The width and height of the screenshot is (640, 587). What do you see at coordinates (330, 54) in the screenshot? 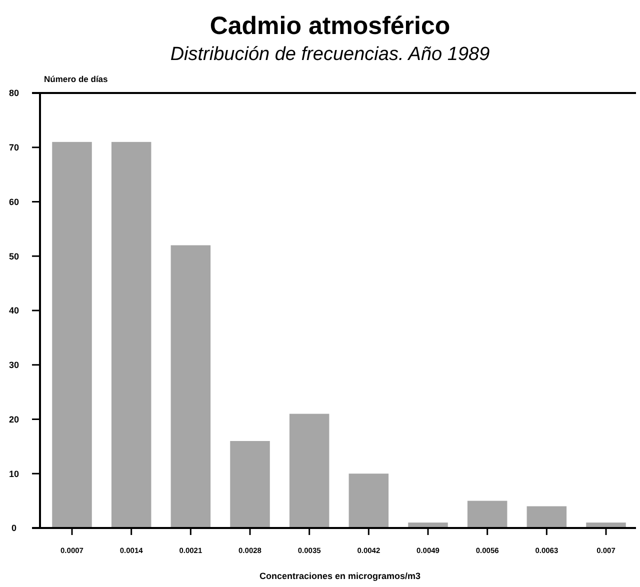
I see `chart-subtitle: Distribución de frecuencias. Año 1989` at bounding box center [330, 54].